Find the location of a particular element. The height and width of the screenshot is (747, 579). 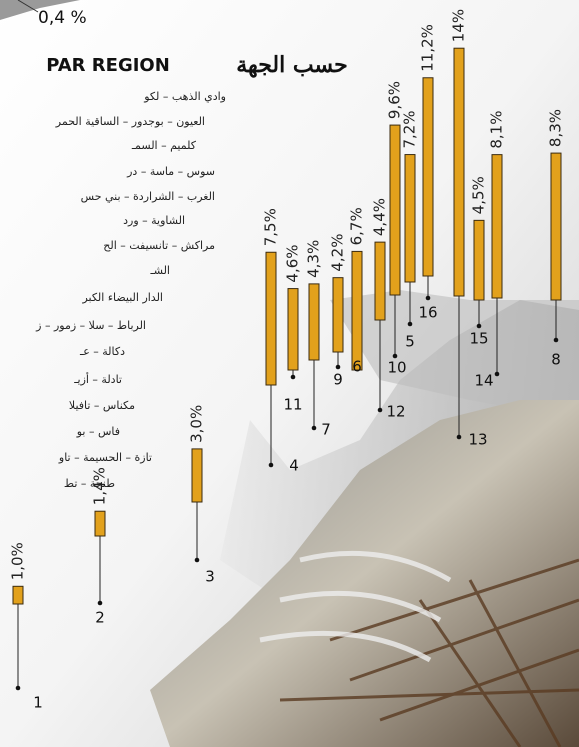

value-label: 4,5% is located at coordinates (479, 195).